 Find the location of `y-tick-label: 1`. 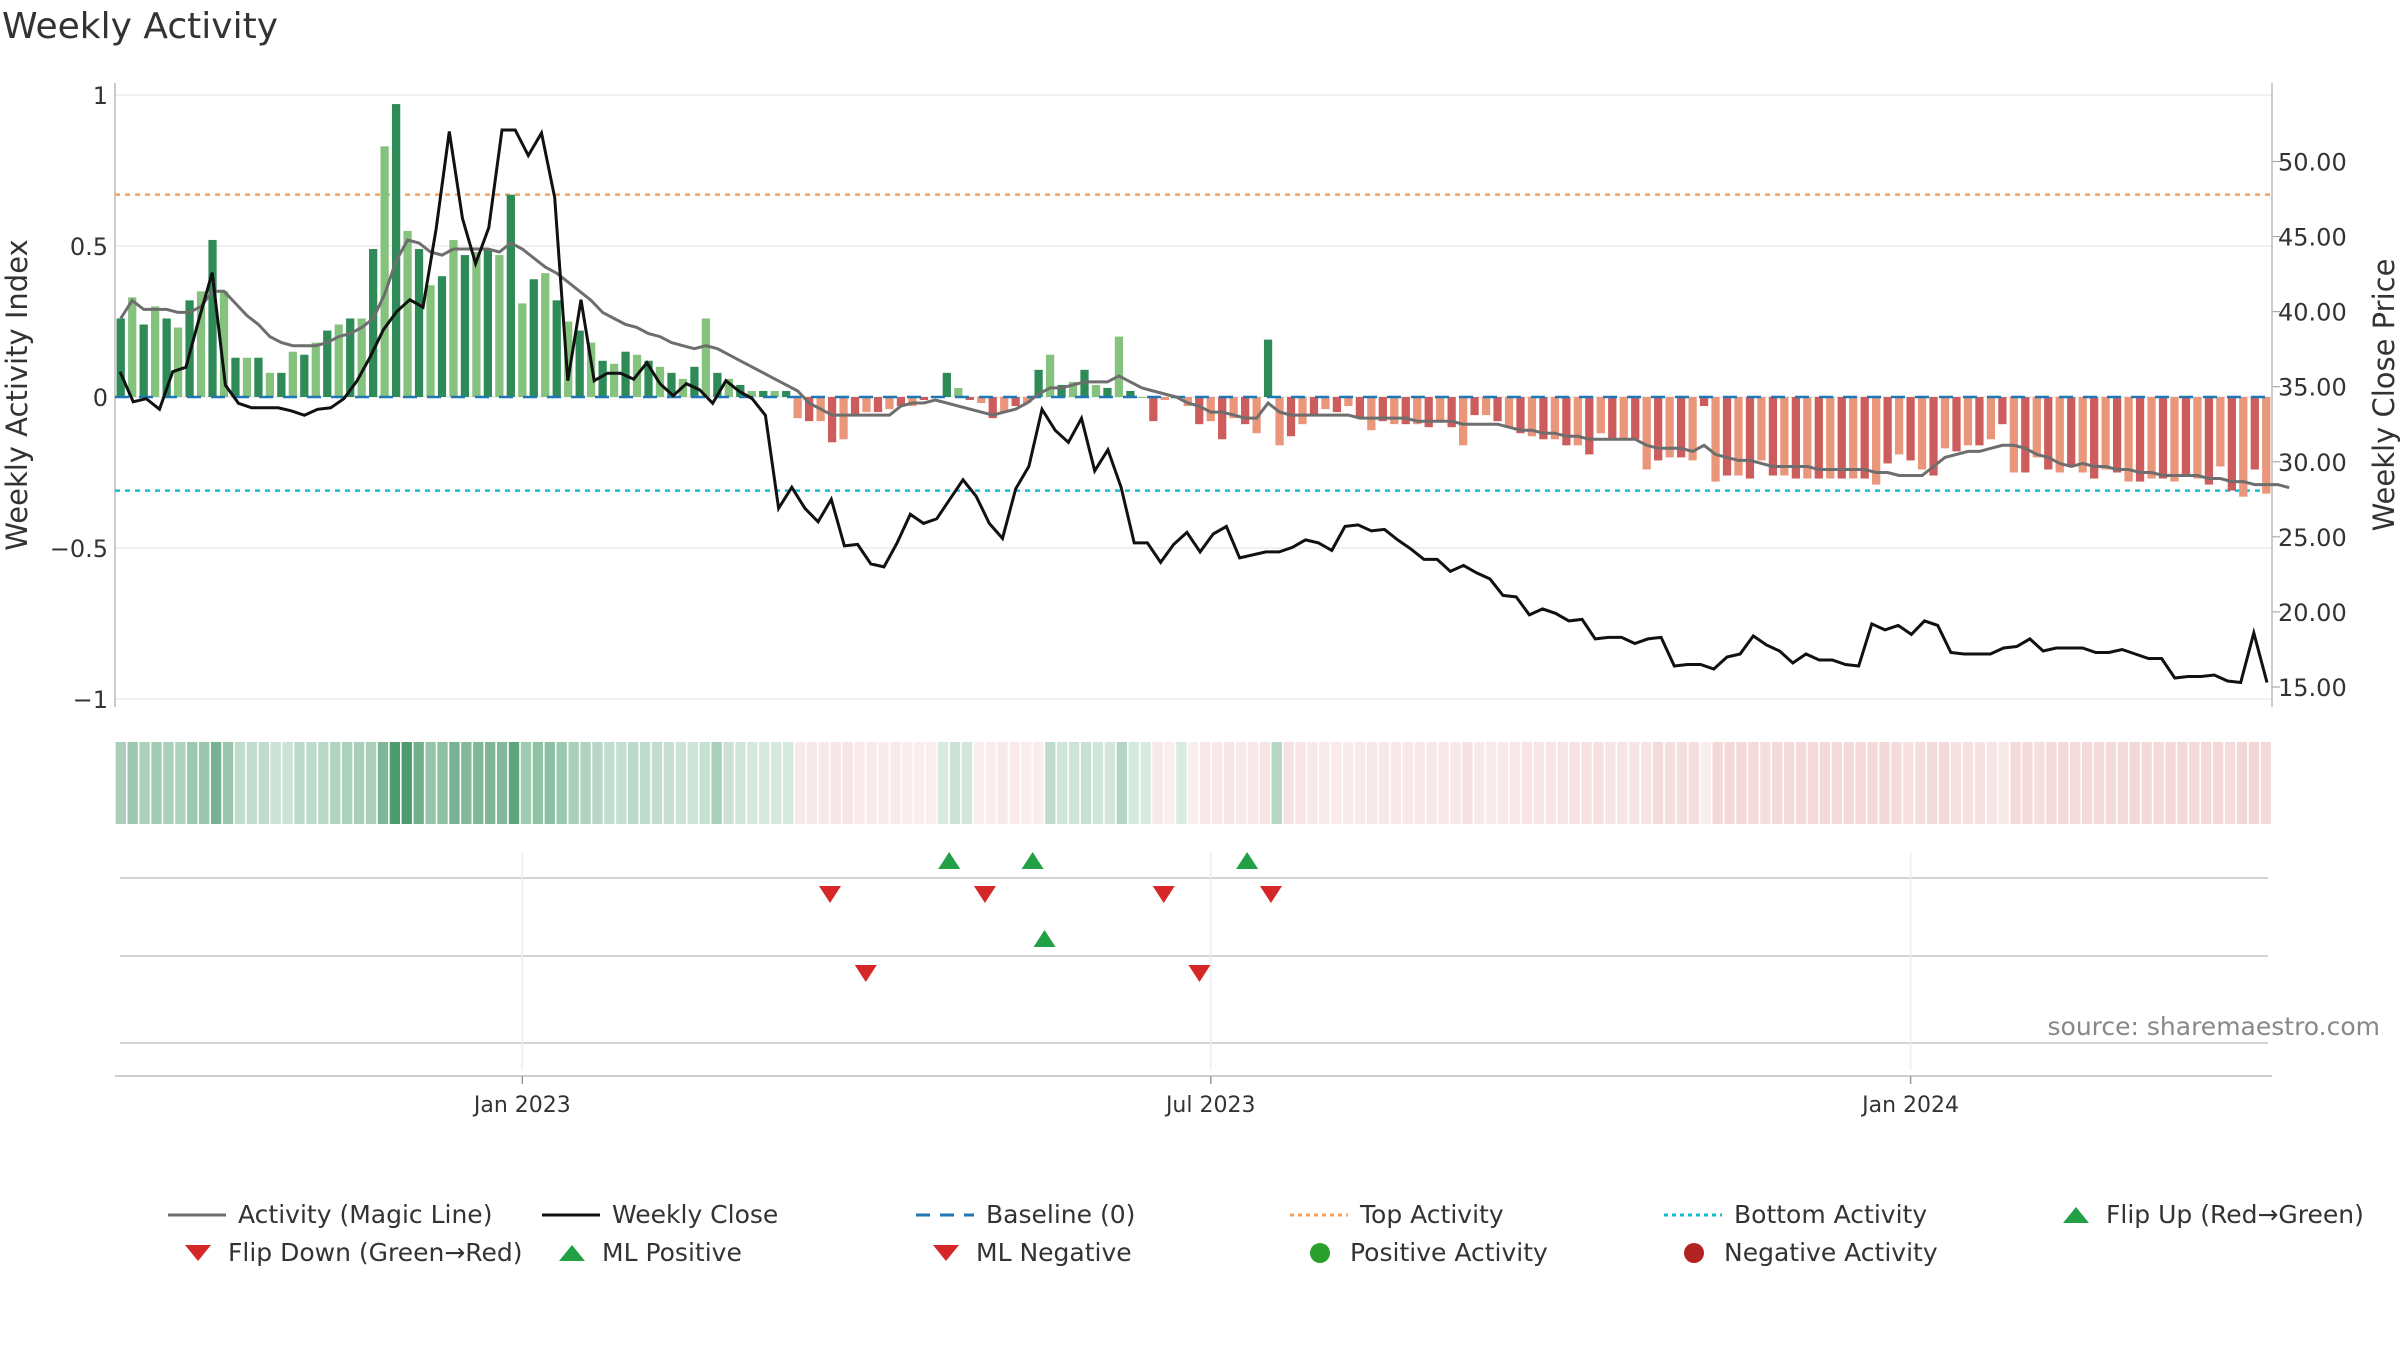

y-tick-label: 1 is located at coordinates (100, 96).